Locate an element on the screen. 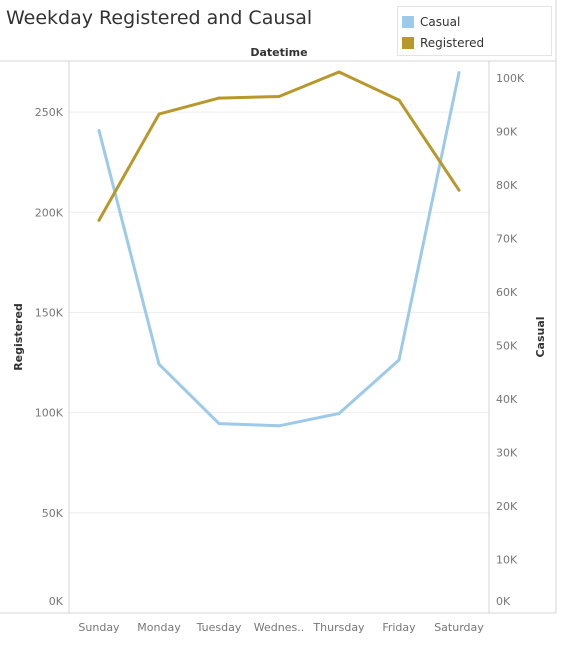 This screenshot has width=563, height=647. right-tick-label: 20K is located at coordinates (507, 506).